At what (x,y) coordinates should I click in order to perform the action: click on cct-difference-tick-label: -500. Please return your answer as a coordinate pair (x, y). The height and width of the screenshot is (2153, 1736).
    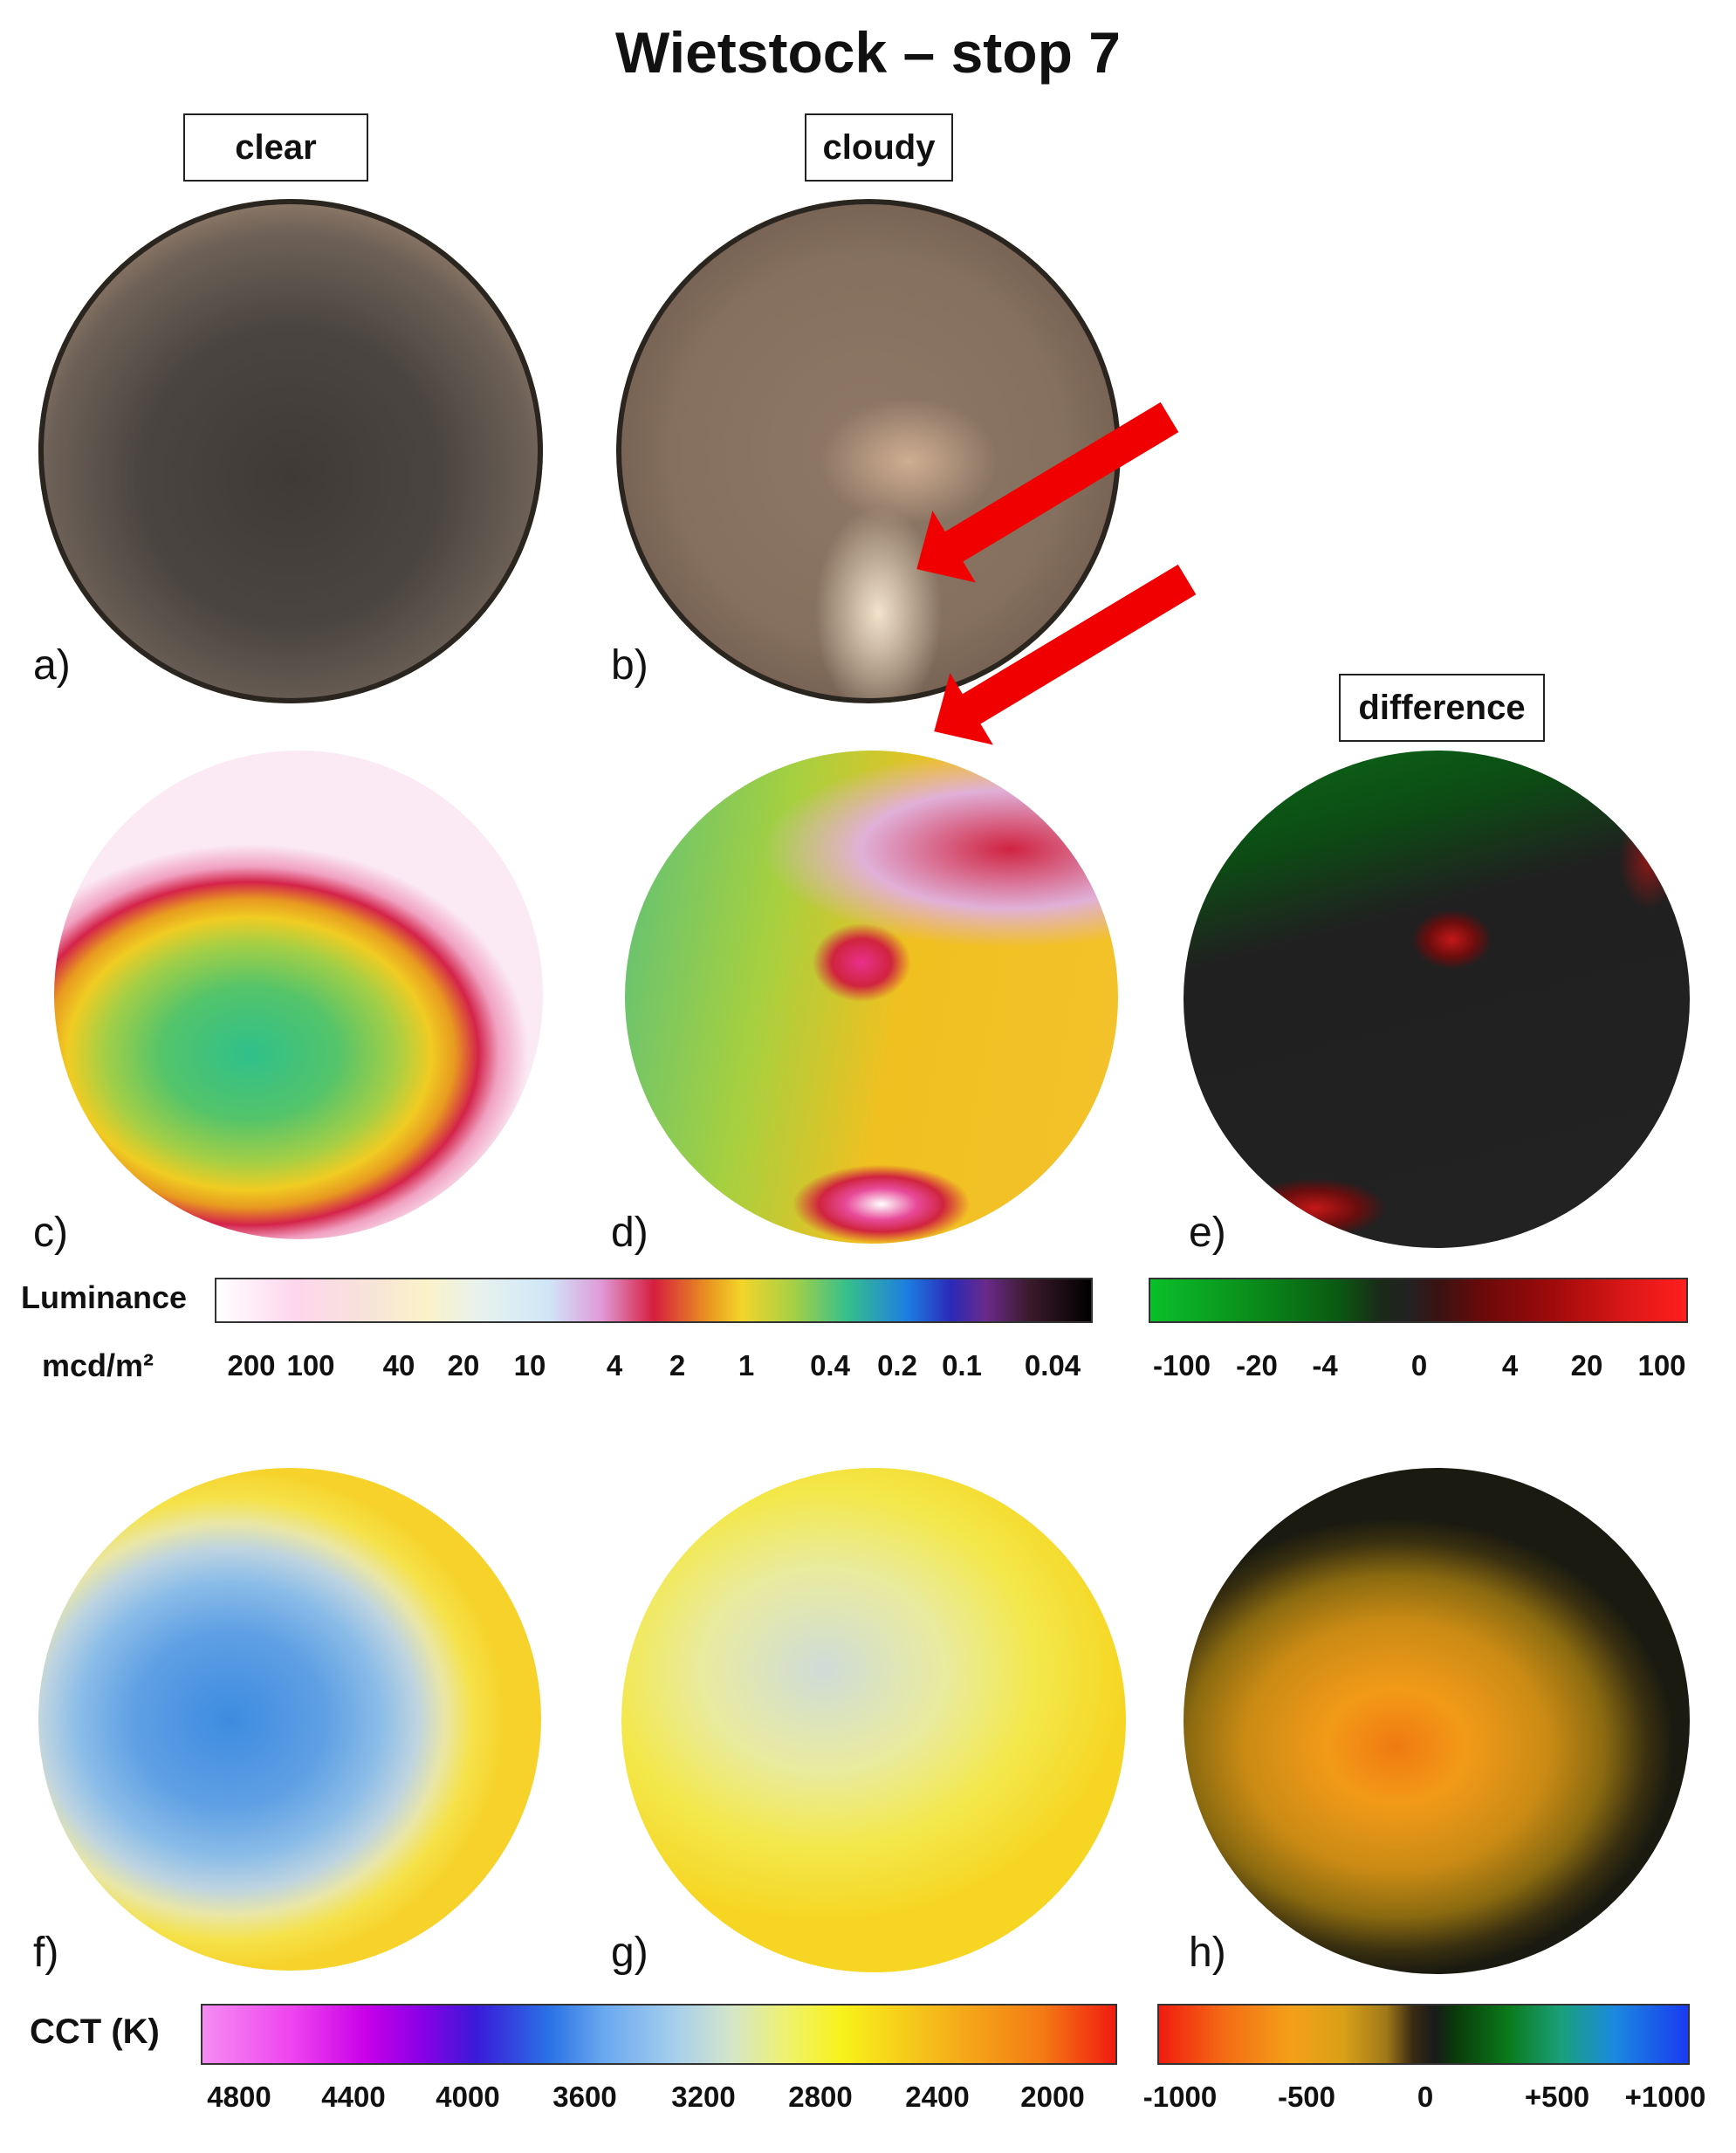
    Looking at the image, I should click on (1307, 2097).